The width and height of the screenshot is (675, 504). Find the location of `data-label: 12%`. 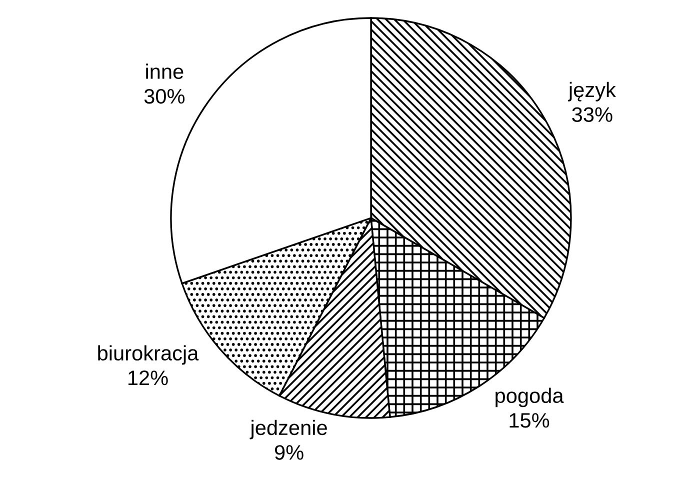

data-label: 12% is located at coordinates (148, 378).